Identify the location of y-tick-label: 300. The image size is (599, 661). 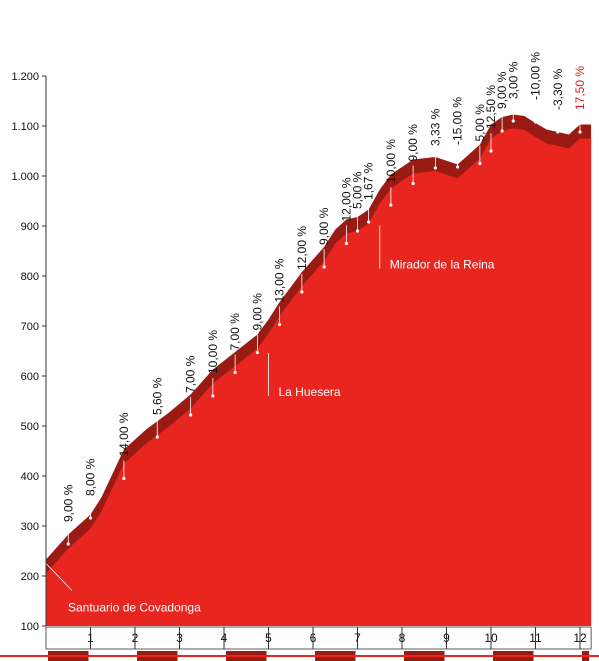
(30, 527).